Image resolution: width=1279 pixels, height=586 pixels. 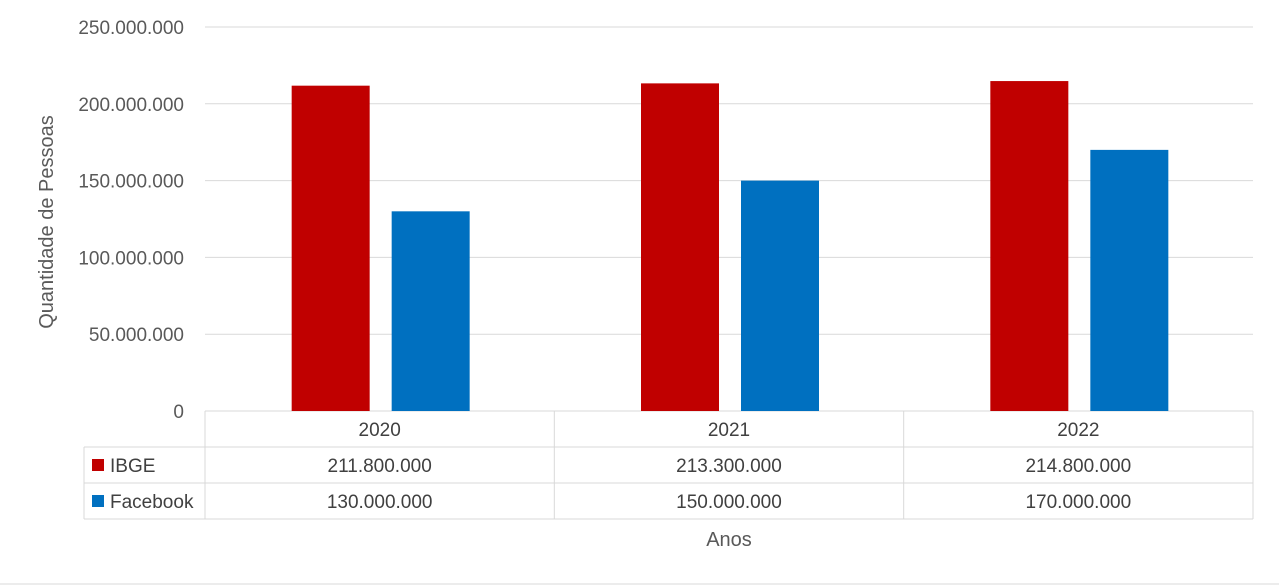 What do you see at coordinates (780, 295) in the screenshot?
I see `bar-facebook-2021` at bounding box center [780, 295].